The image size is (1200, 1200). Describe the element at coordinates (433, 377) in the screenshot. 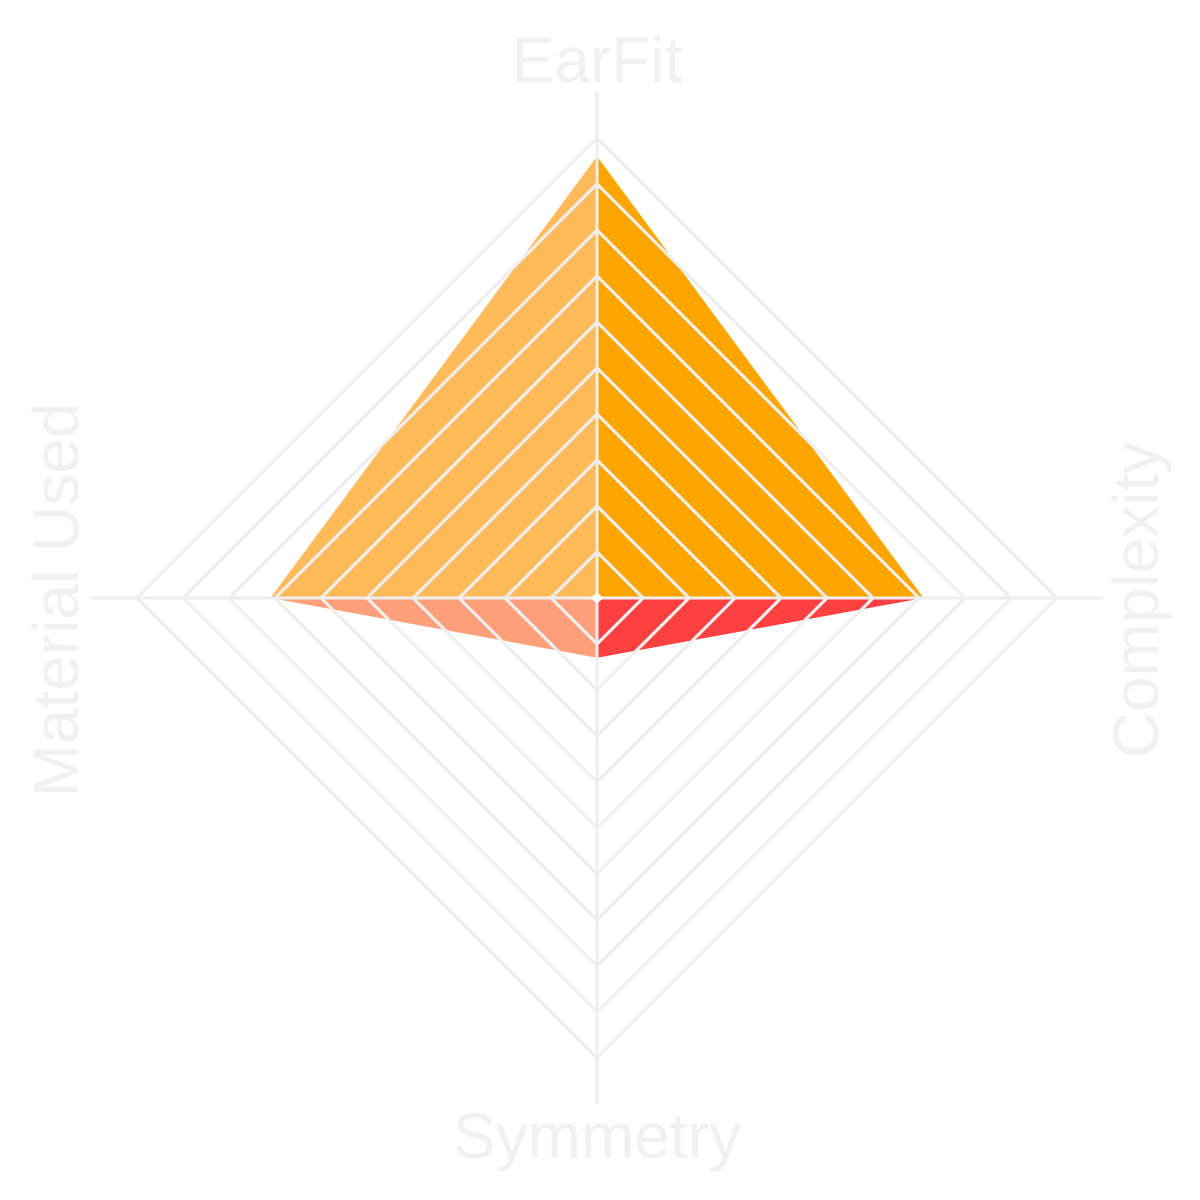

I see `data-area-material-earfit` at that location.